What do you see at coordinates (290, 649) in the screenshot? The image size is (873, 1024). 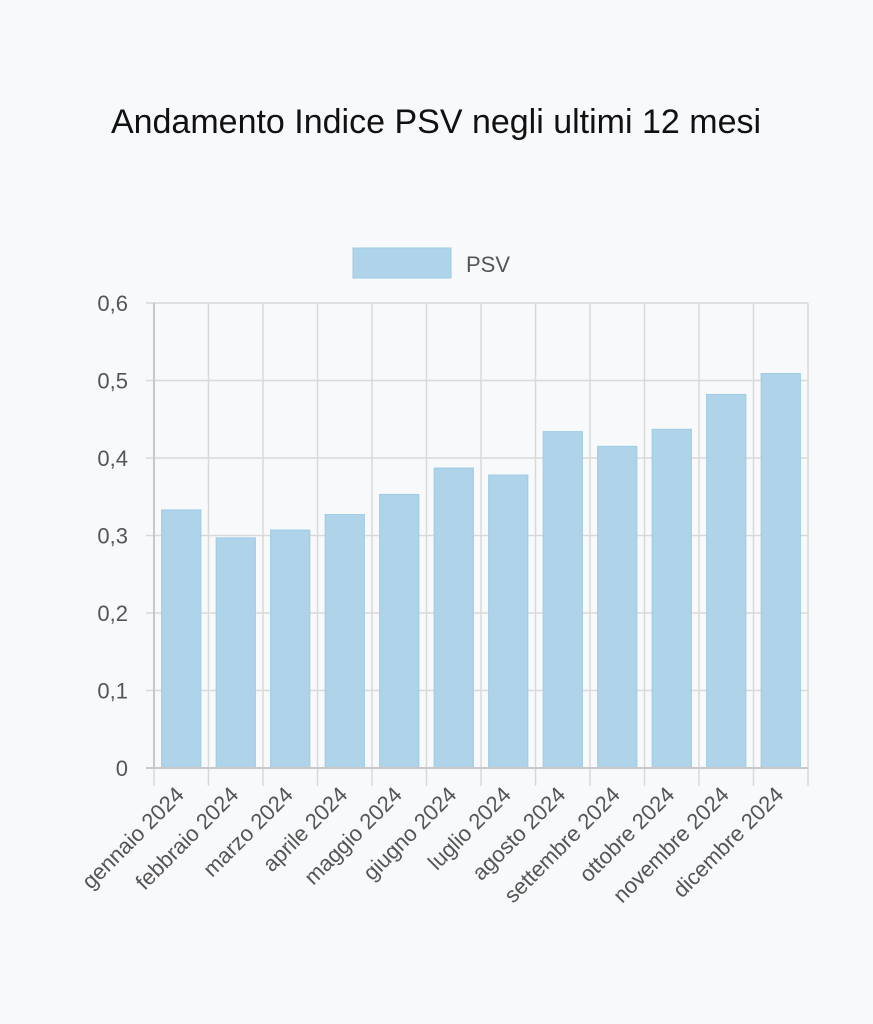 I see `bar-marzo-2024` at bounding box center [290, 649].